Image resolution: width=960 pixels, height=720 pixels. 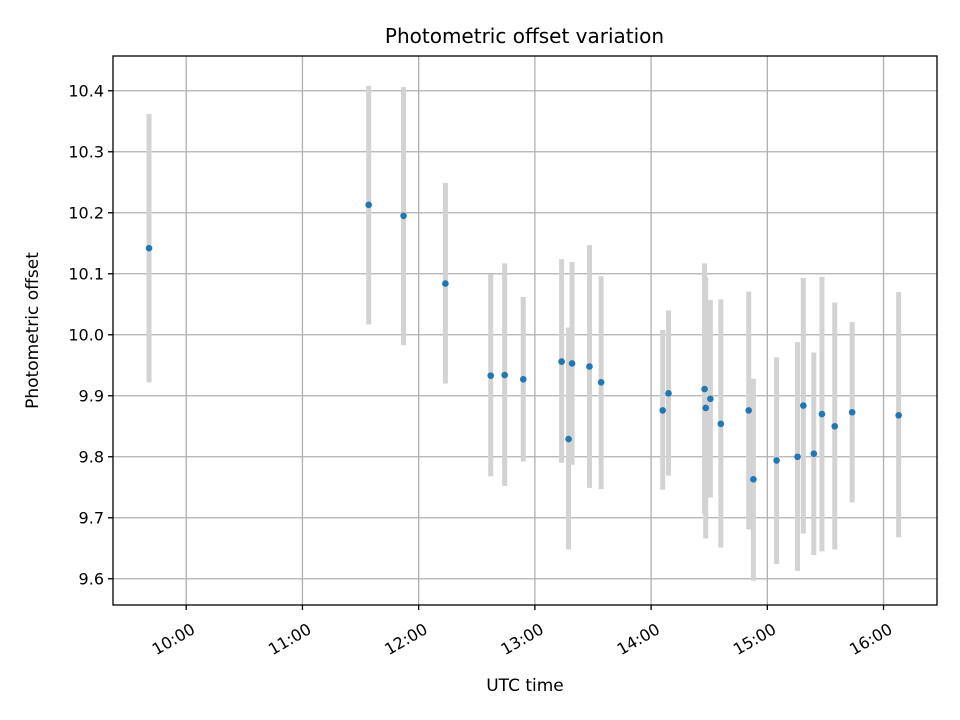 I want to click on y-tick-label: 9.7, so click(x=91, y=517).